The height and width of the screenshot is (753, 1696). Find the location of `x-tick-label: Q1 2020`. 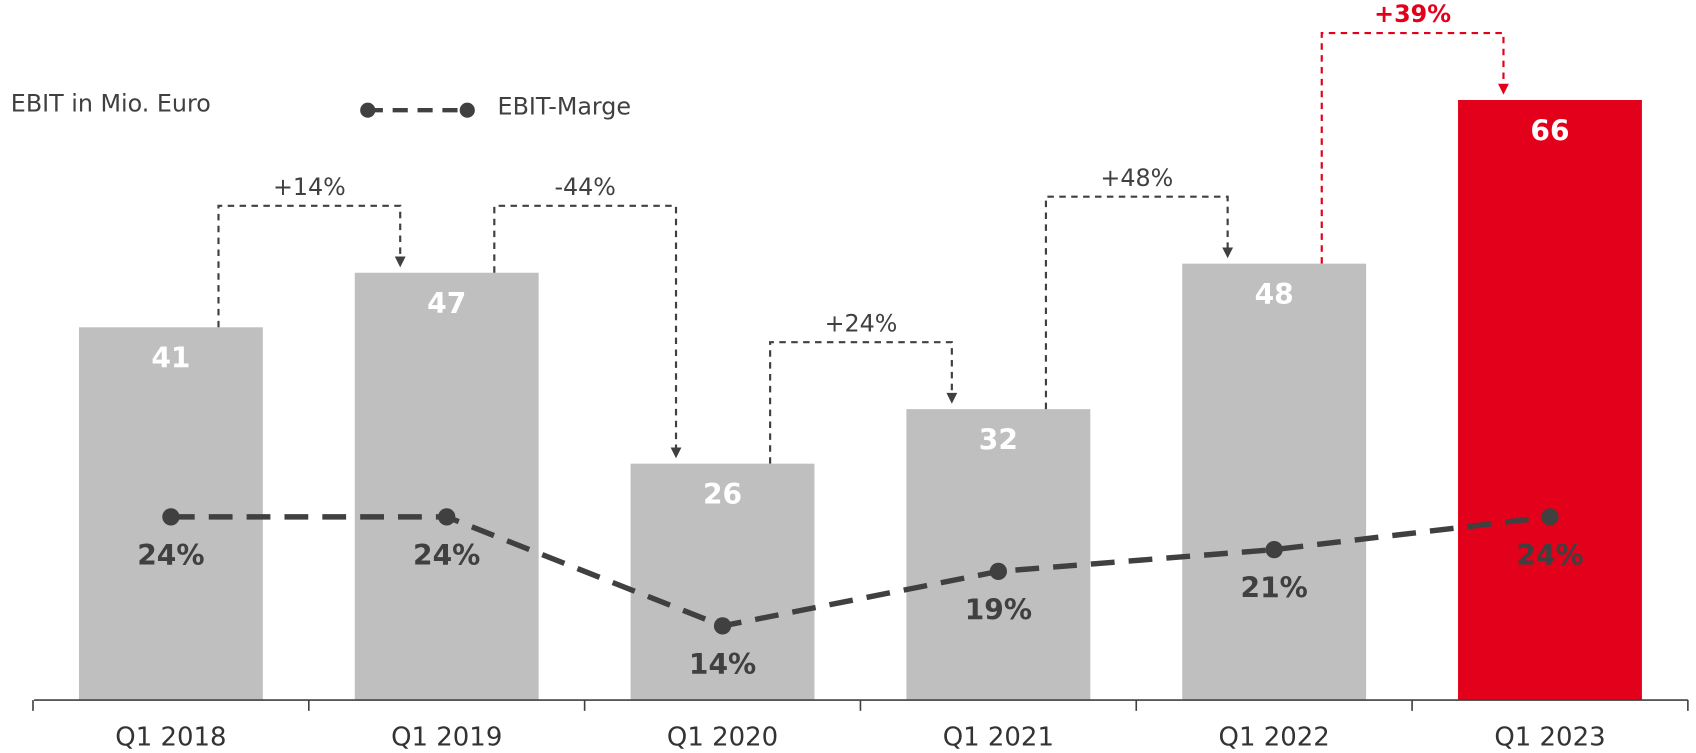

x-tick-label: Q1 2020 is located at coordinates (722, 737).